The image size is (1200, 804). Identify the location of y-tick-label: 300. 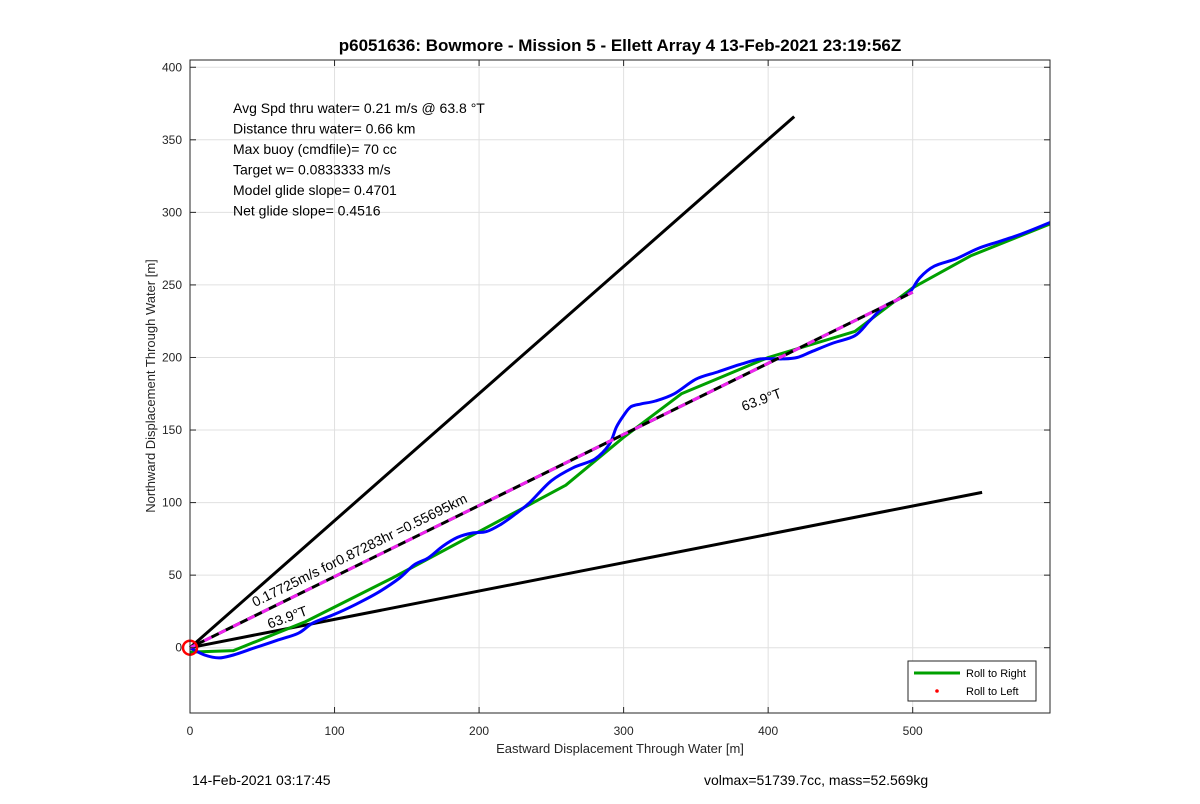
(172, 212).